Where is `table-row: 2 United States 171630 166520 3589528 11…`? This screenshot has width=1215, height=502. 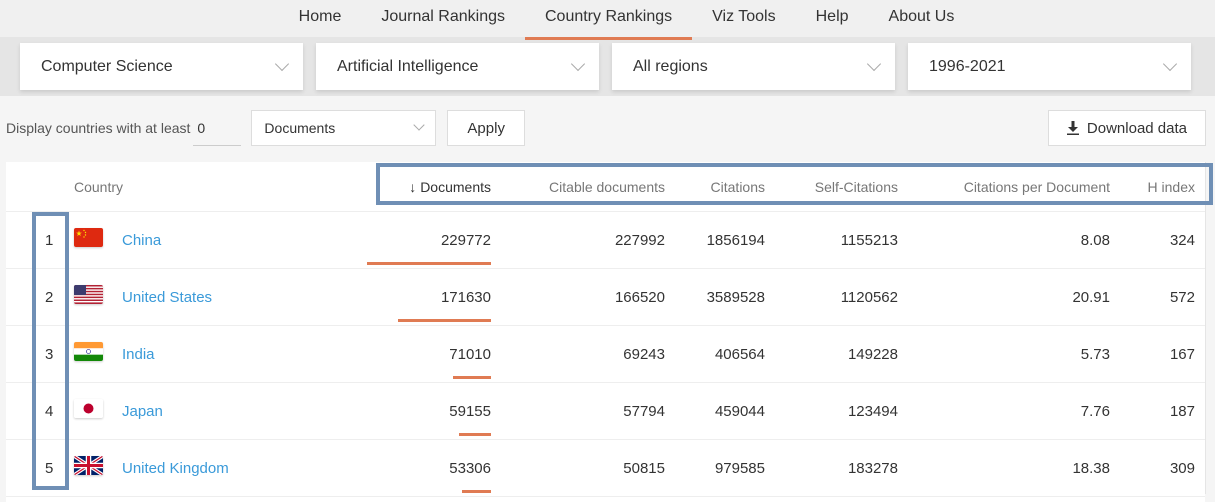 table-row: 2 United States 171630 166520 3589528 11… is located at coordinates (605, 297).